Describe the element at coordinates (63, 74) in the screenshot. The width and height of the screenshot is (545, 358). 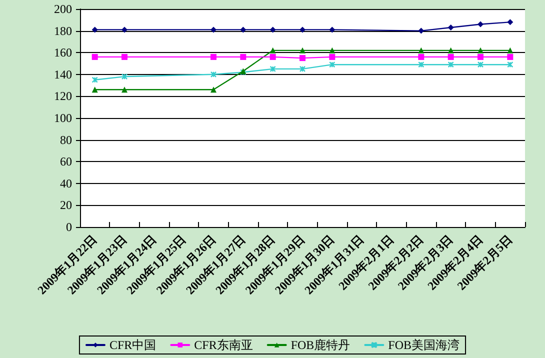
I see `y-tick-label: 140` at that location.